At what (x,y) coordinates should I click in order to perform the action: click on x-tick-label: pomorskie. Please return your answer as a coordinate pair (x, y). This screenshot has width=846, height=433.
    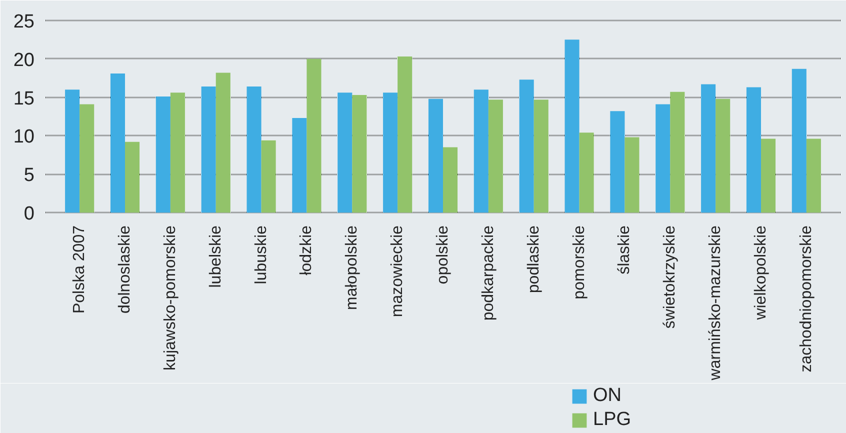
    Looking at the image, I should click on (579, 262).